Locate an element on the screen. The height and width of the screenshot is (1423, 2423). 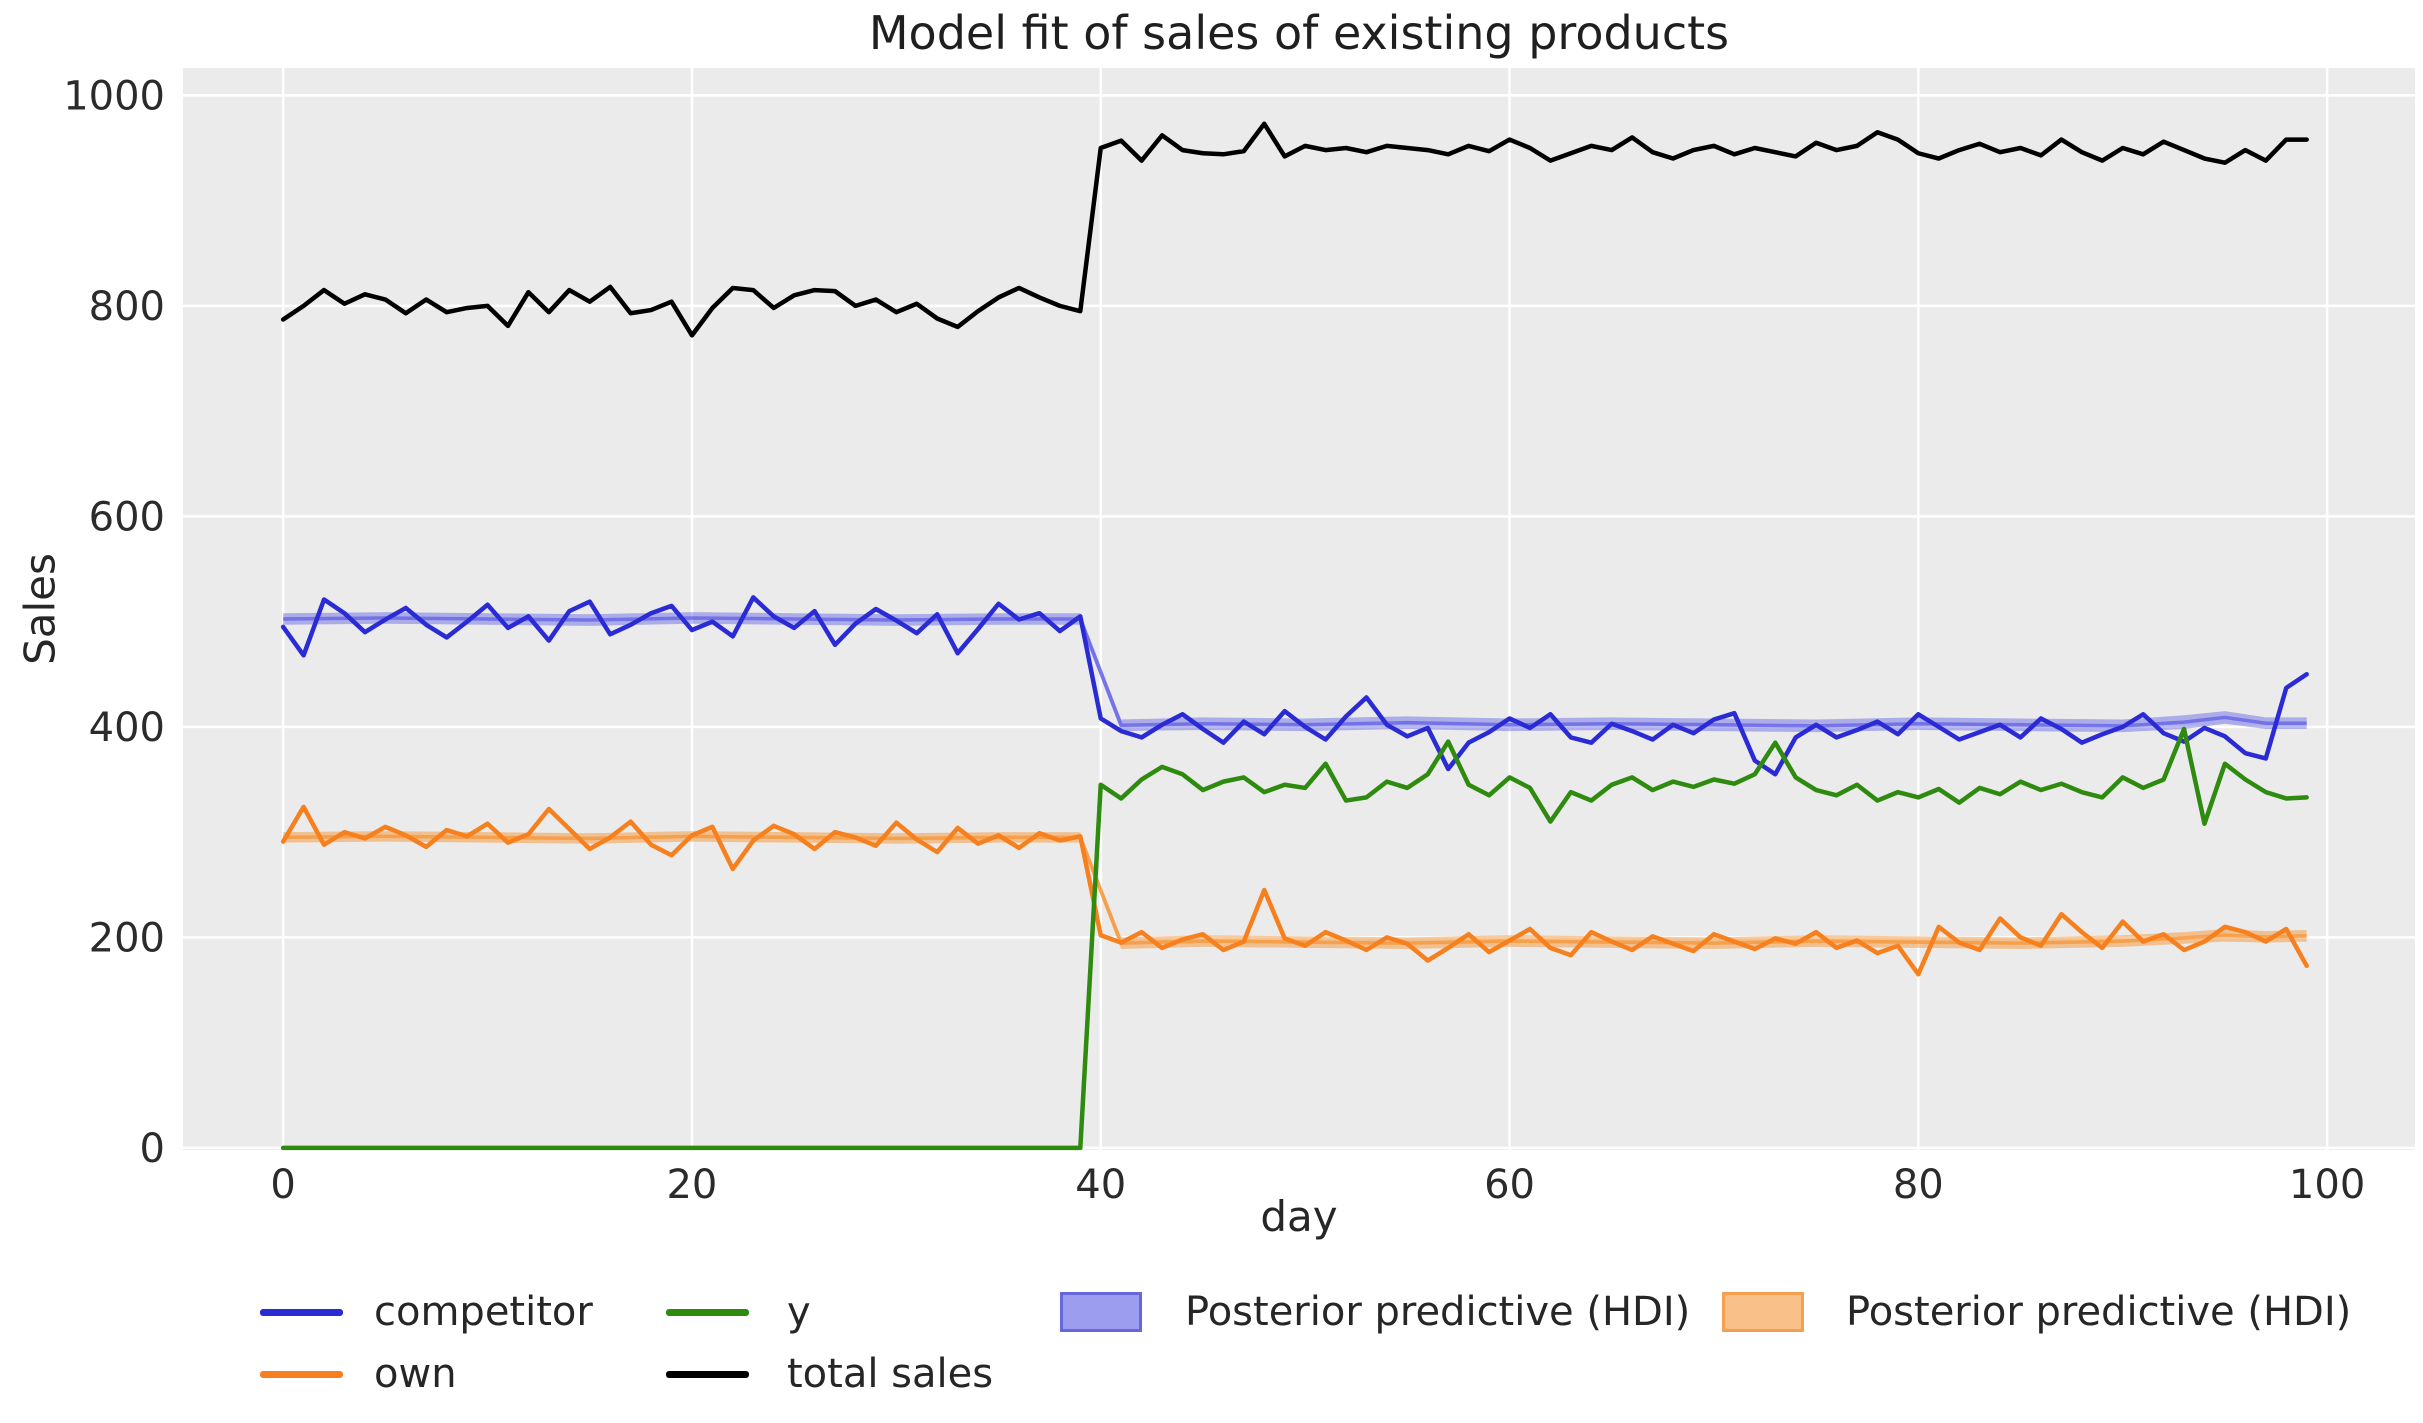
series-own is located at coordinates (1294, 890).